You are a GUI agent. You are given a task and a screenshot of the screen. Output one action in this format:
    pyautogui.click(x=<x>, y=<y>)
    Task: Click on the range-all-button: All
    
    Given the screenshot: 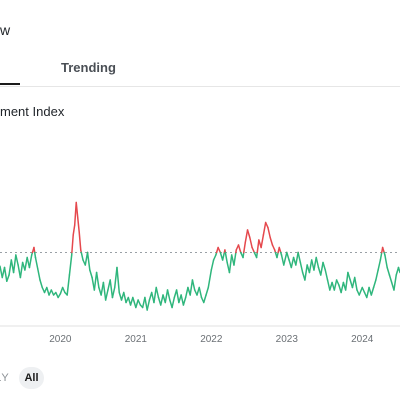 What is the action you would take?
    pyautogui.click(x=31, y=378)
    